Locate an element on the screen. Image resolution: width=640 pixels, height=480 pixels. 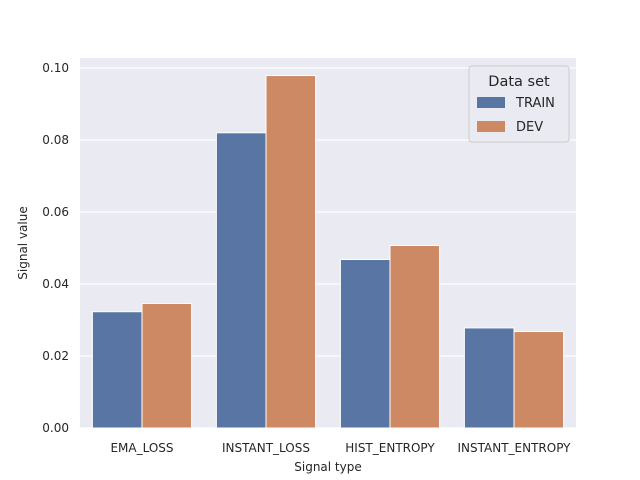
bar-train-instant-loss is located at coordinates (241, 280).